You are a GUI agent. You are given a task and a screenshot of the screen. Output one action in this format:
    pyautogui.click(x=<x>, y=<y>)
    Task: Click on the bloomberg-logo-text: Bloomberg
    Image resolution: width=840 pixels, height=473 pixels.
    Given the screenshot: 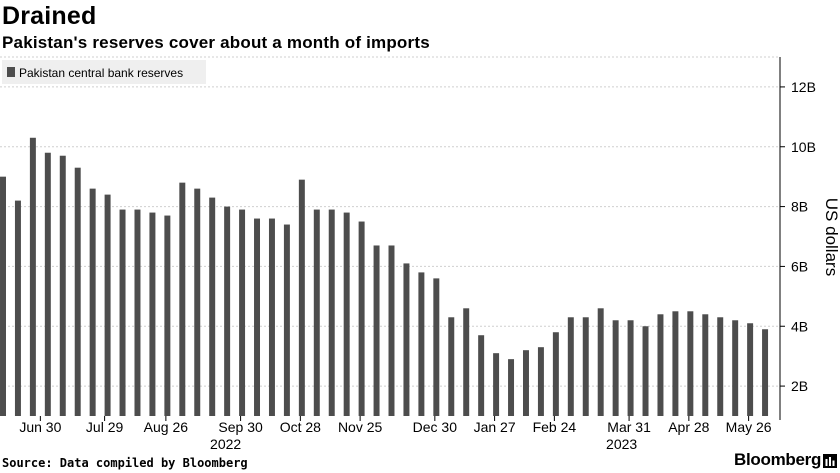 What is the action you would take?
    pyautogui.click(x=778, y=459)
    